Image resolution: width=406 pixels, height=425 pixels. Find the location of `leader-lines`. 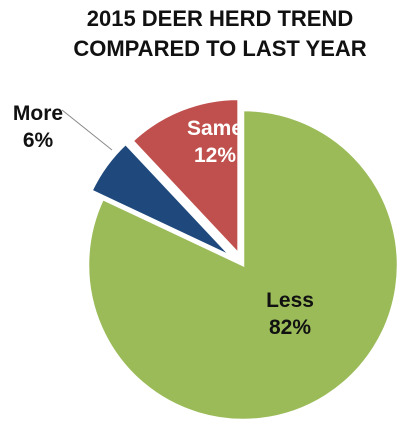

leader-lines is located at coordinates (87, 130).